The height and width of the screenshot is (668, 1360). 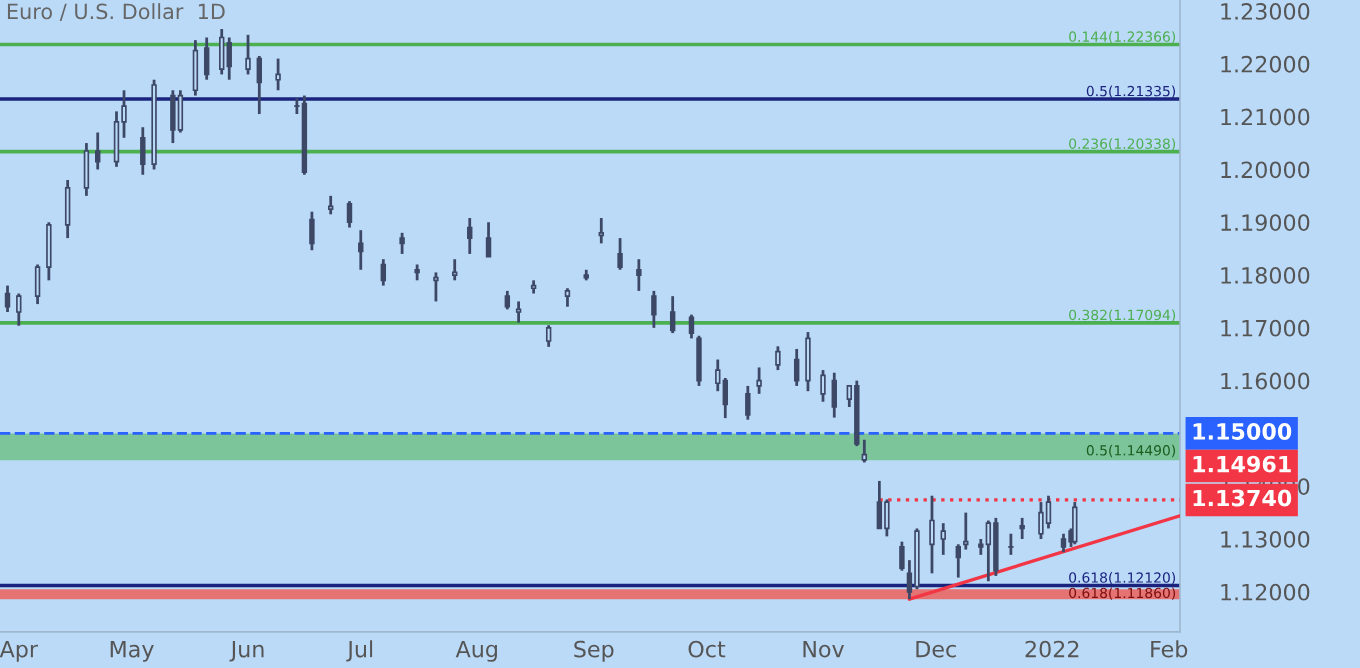 What do you see at coordinates (707, 649) in the screenshot?
I see `x-tick-label: Oct` at bounding box center [707, 649].